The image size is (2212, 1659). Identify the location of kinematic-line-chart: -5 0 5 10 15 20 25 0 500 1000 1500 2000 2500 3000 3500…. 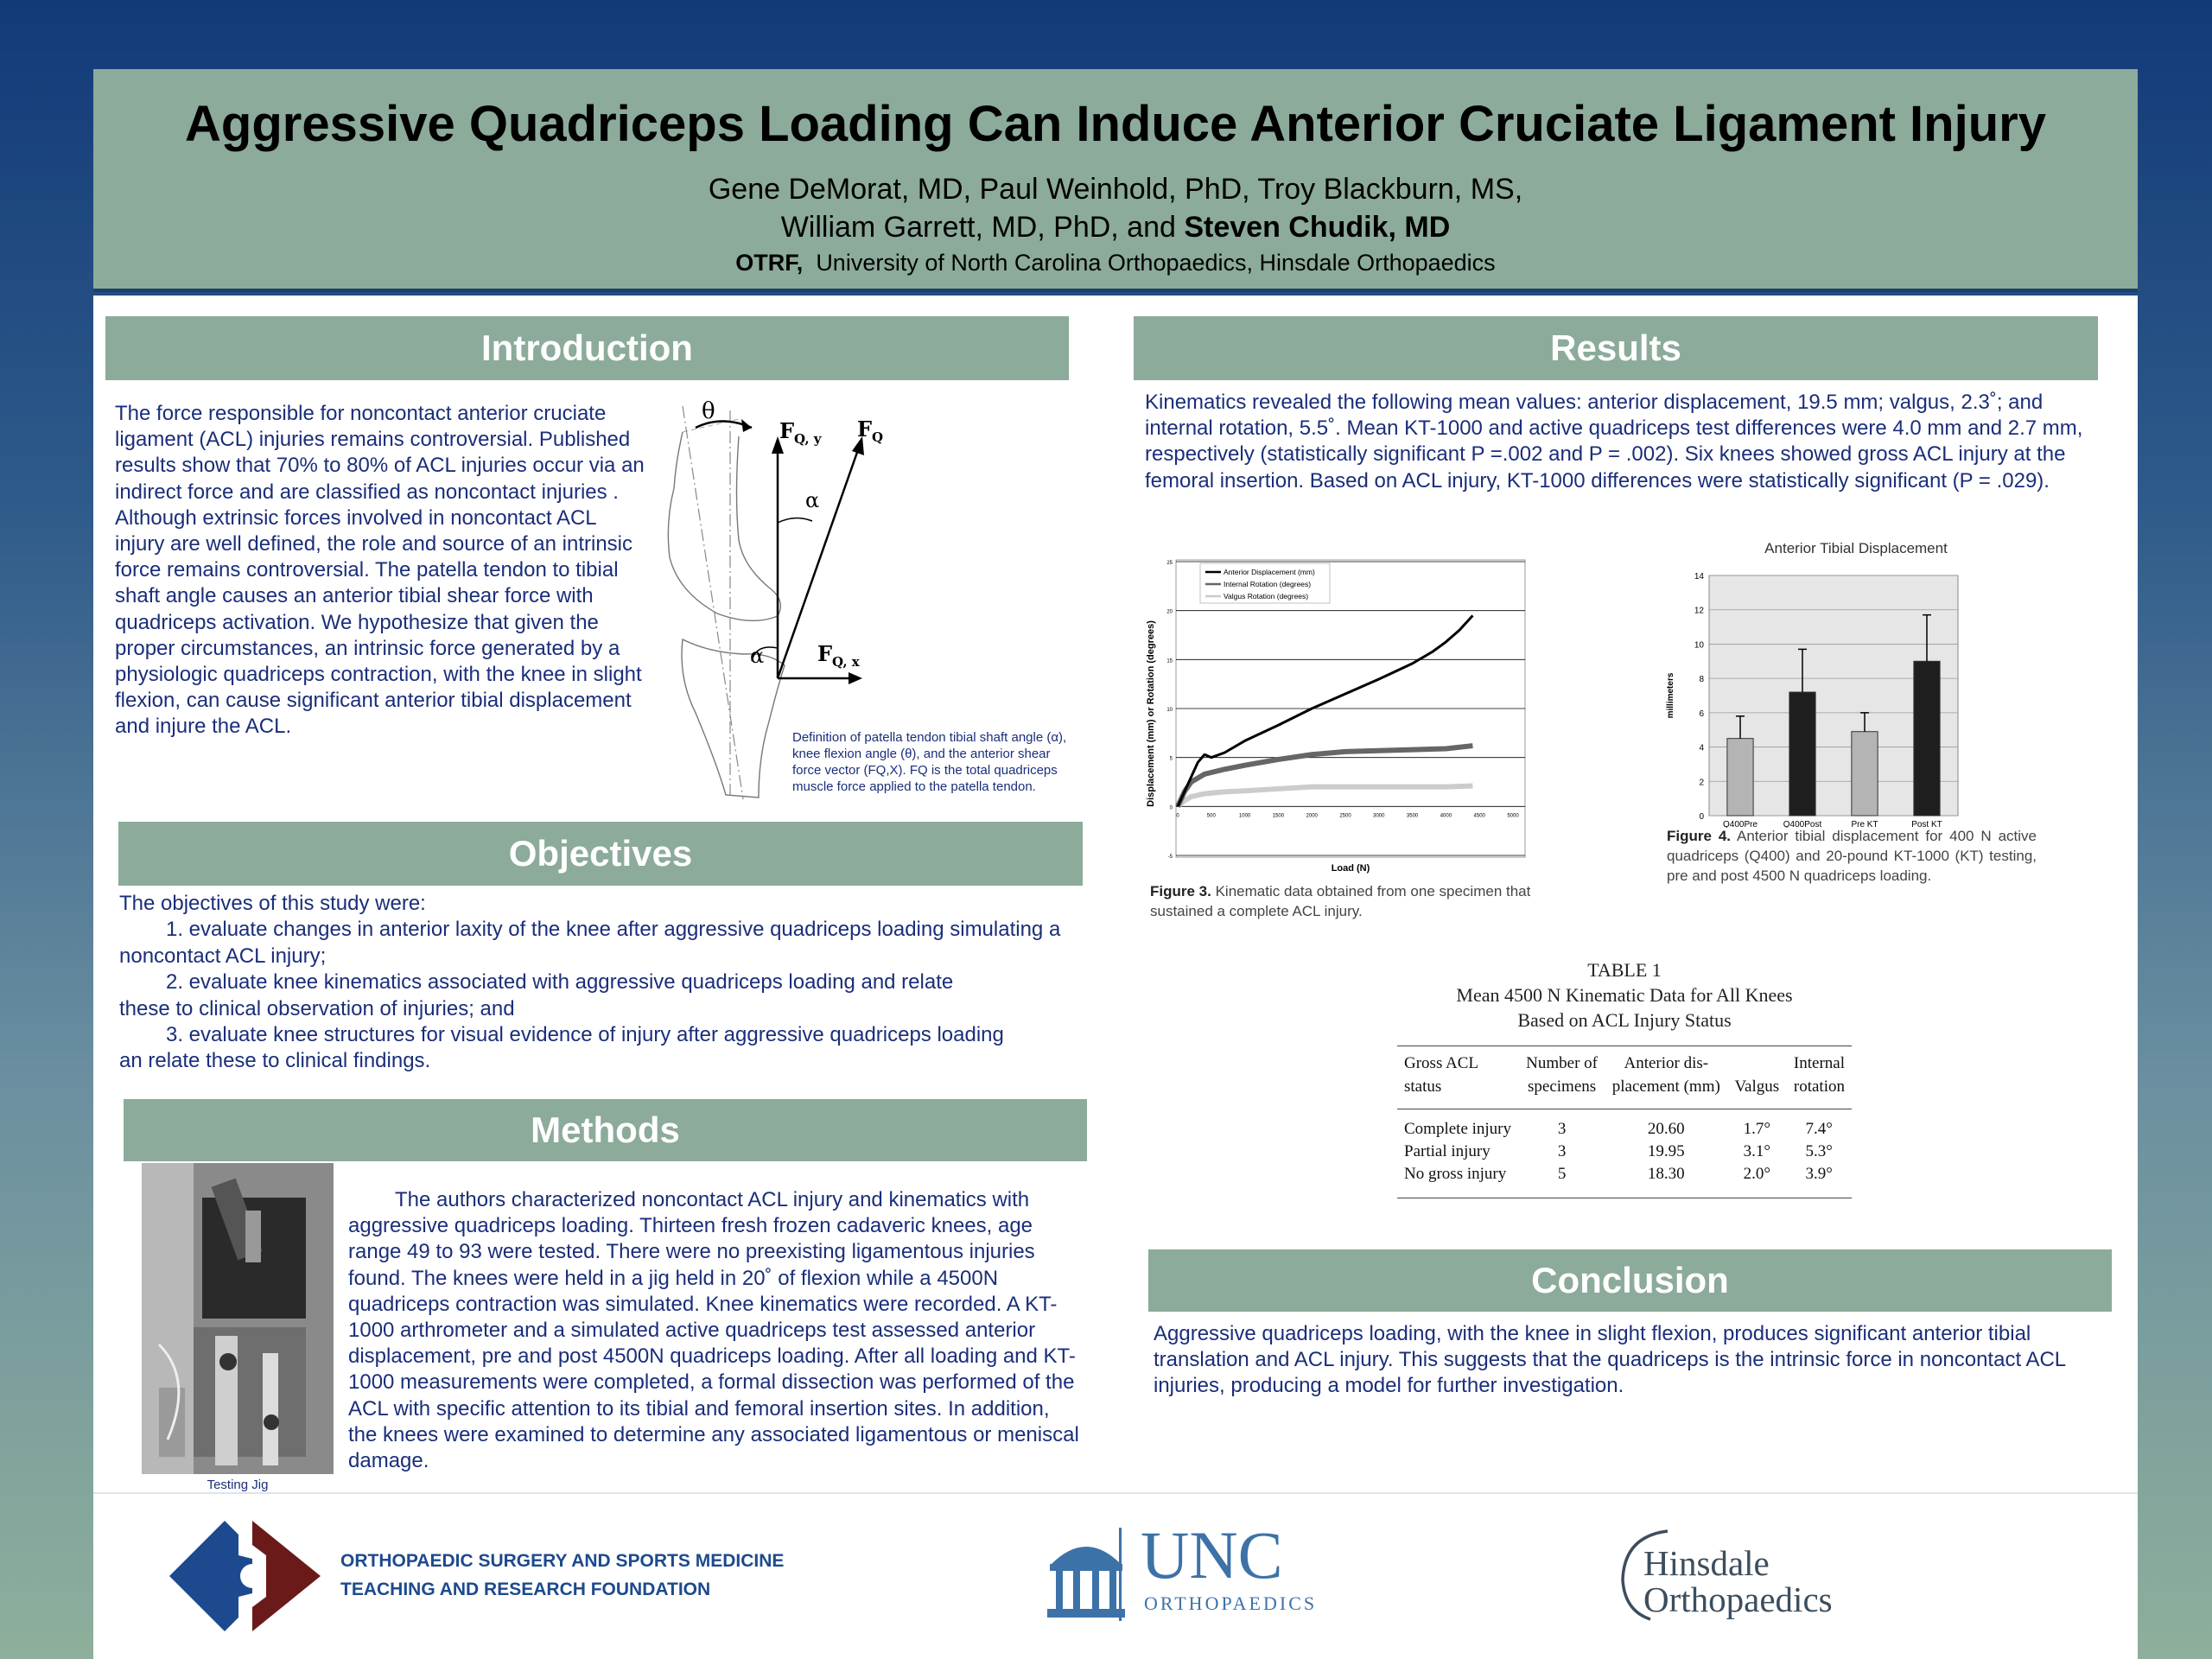
(1336, 716).